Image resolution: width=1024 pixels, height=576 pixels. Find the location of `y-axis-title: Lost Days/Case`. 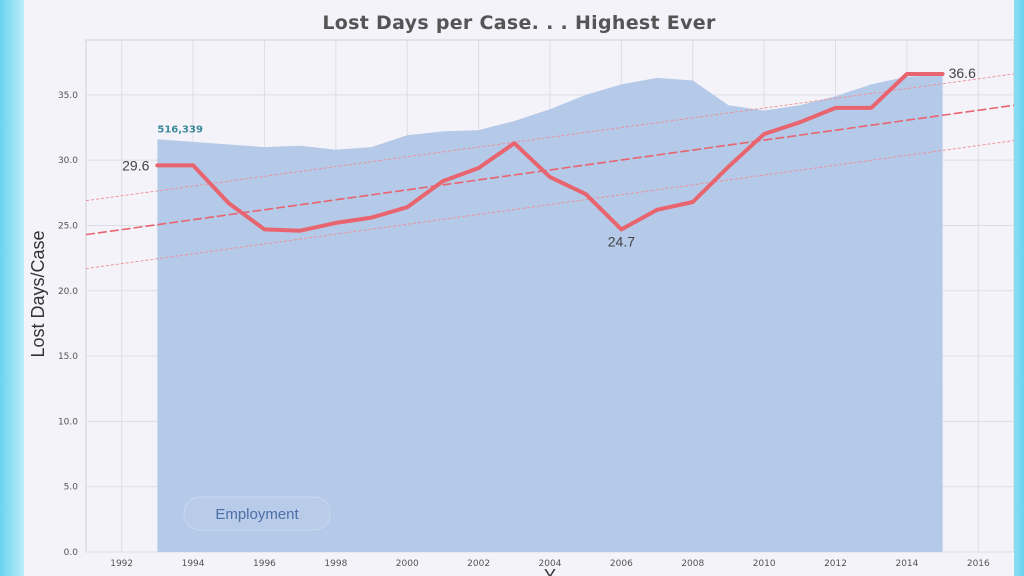

y-axis-title: Lost Days/Case is located at coordinates (38, 293).